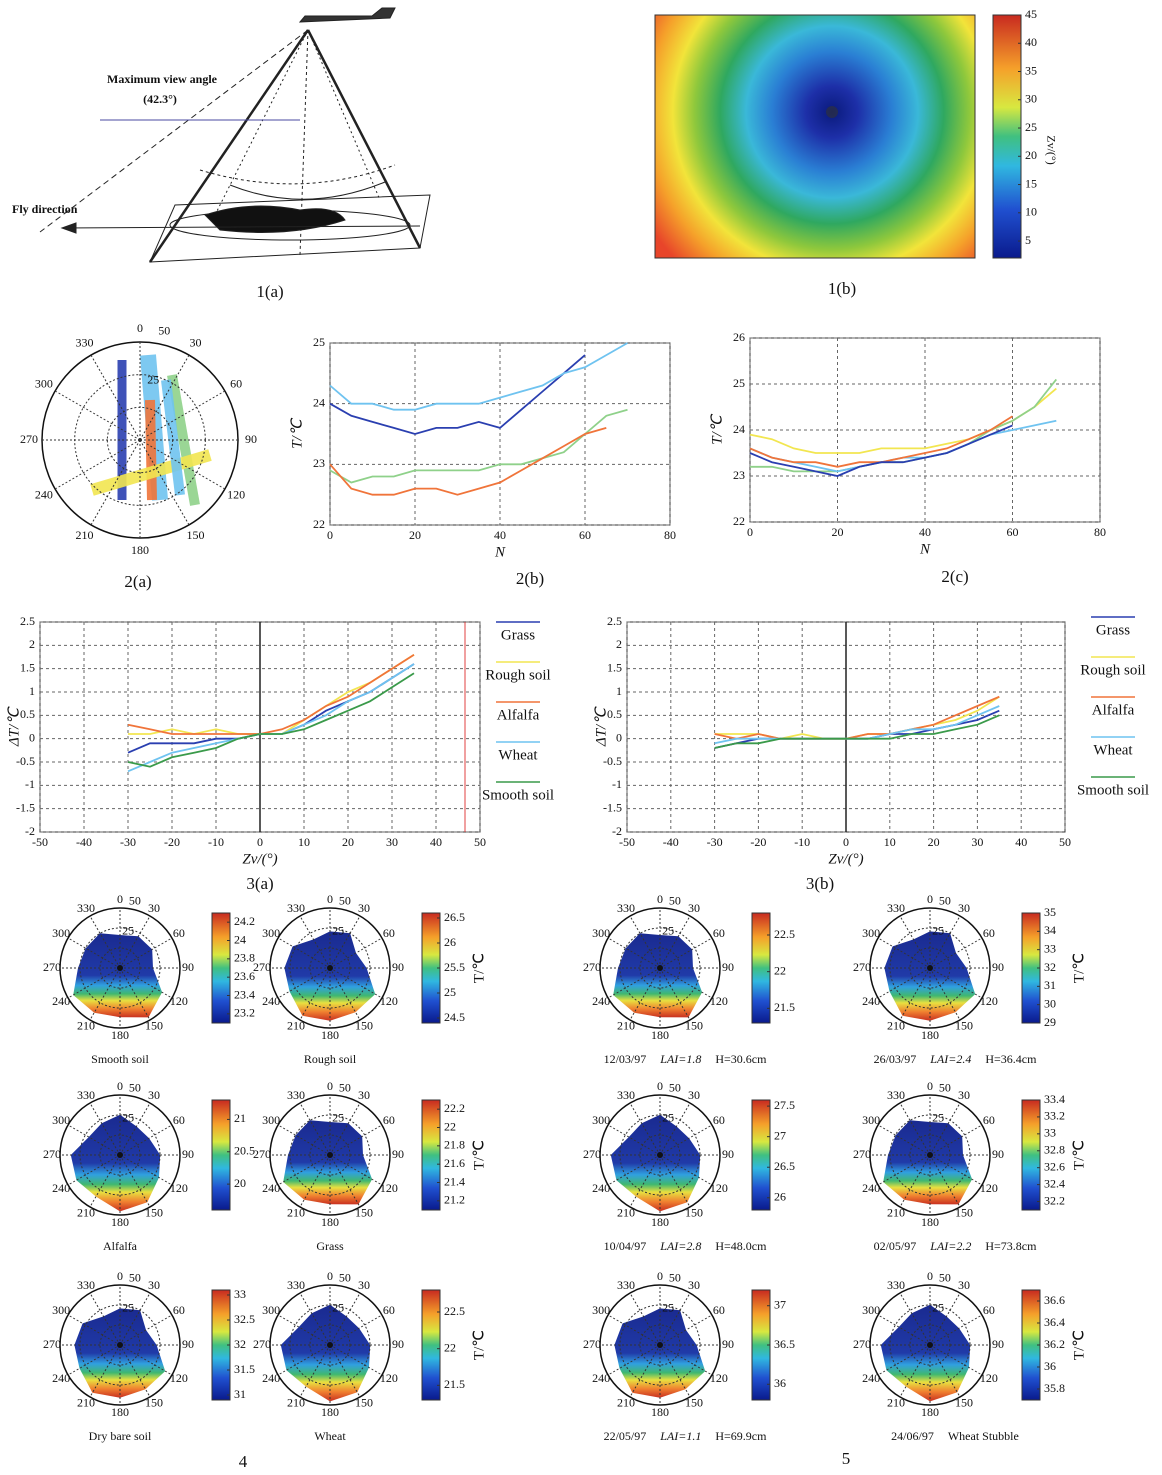  Describe the element at coordinates (479, 968) in the screenshot. I see `colorbar-label: T/℃` at that location.